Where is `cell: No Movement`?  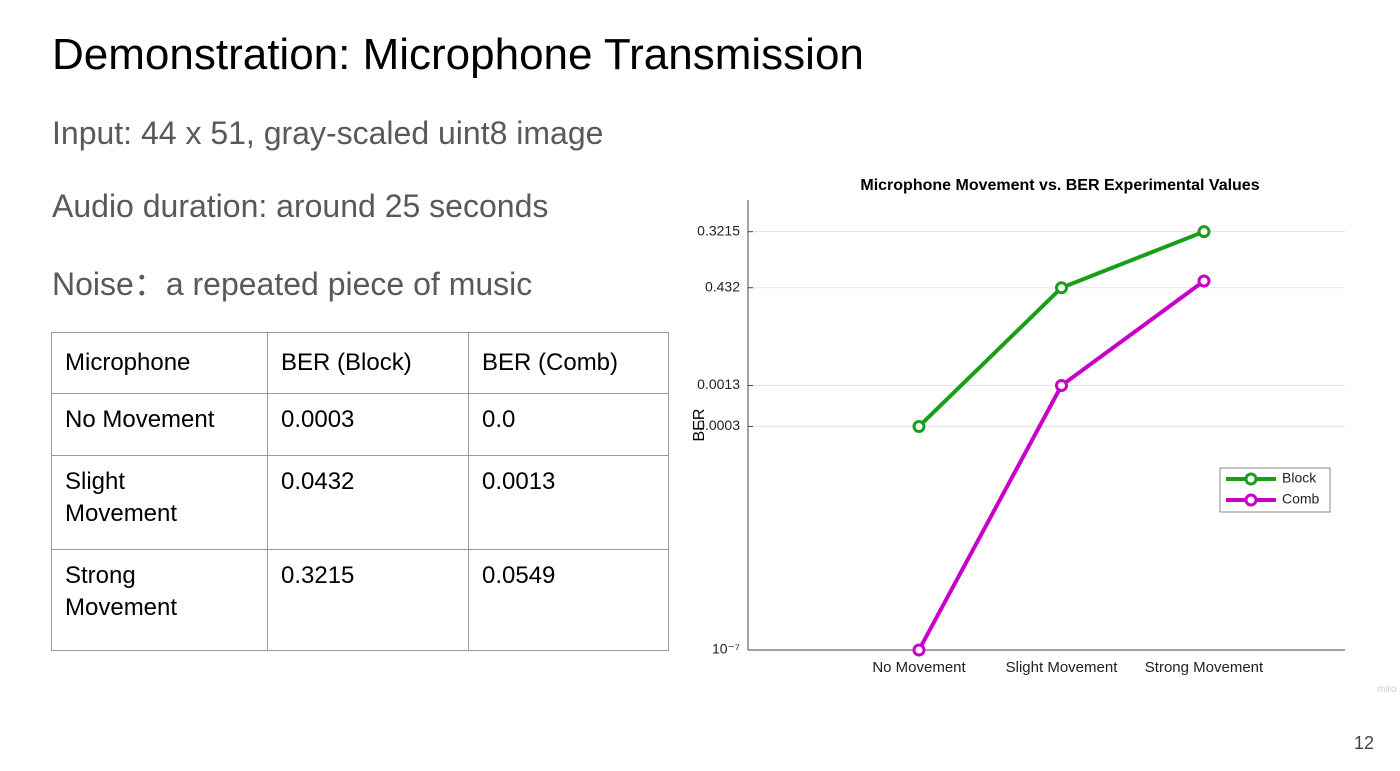 cell: No Movement is located at coordinates (159, 424).